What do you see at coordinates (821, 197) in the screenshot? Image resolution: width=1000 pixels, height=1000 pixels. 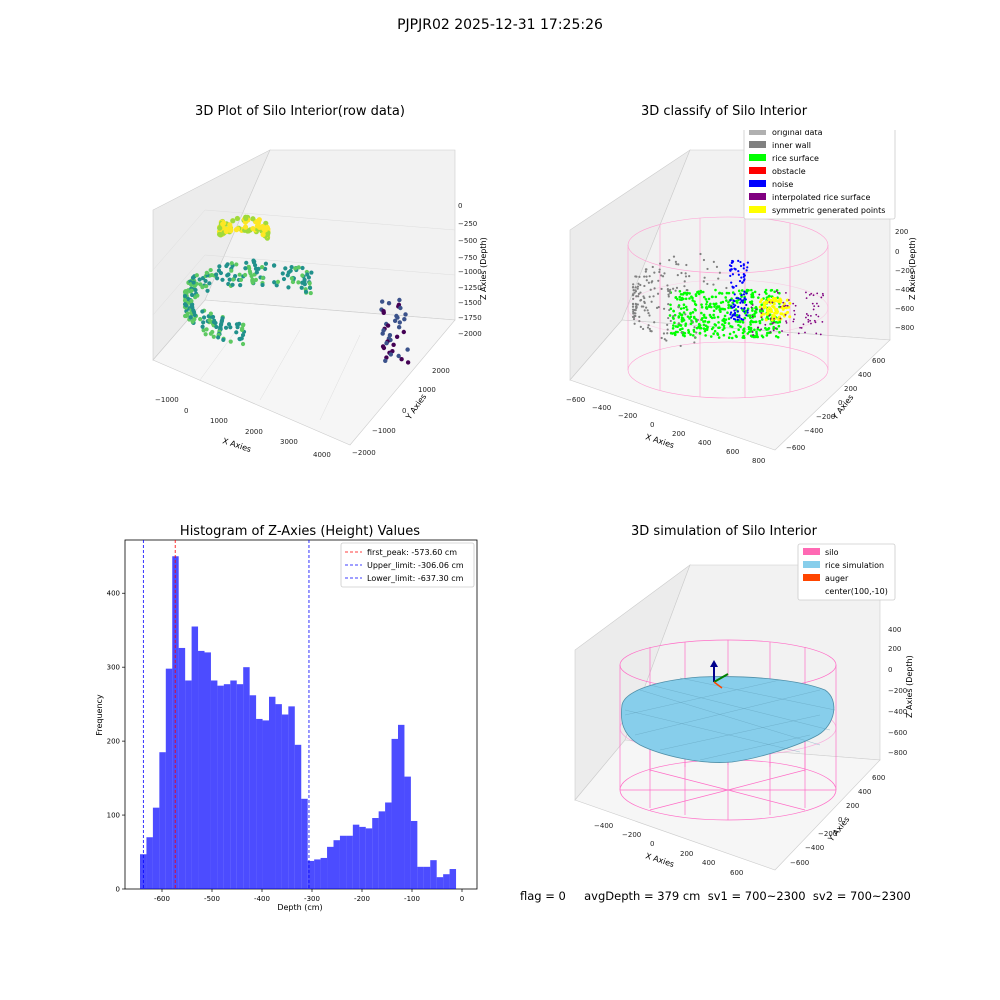 I see `legend-label: interpolated rice surface` at bounding box center [821, 197].